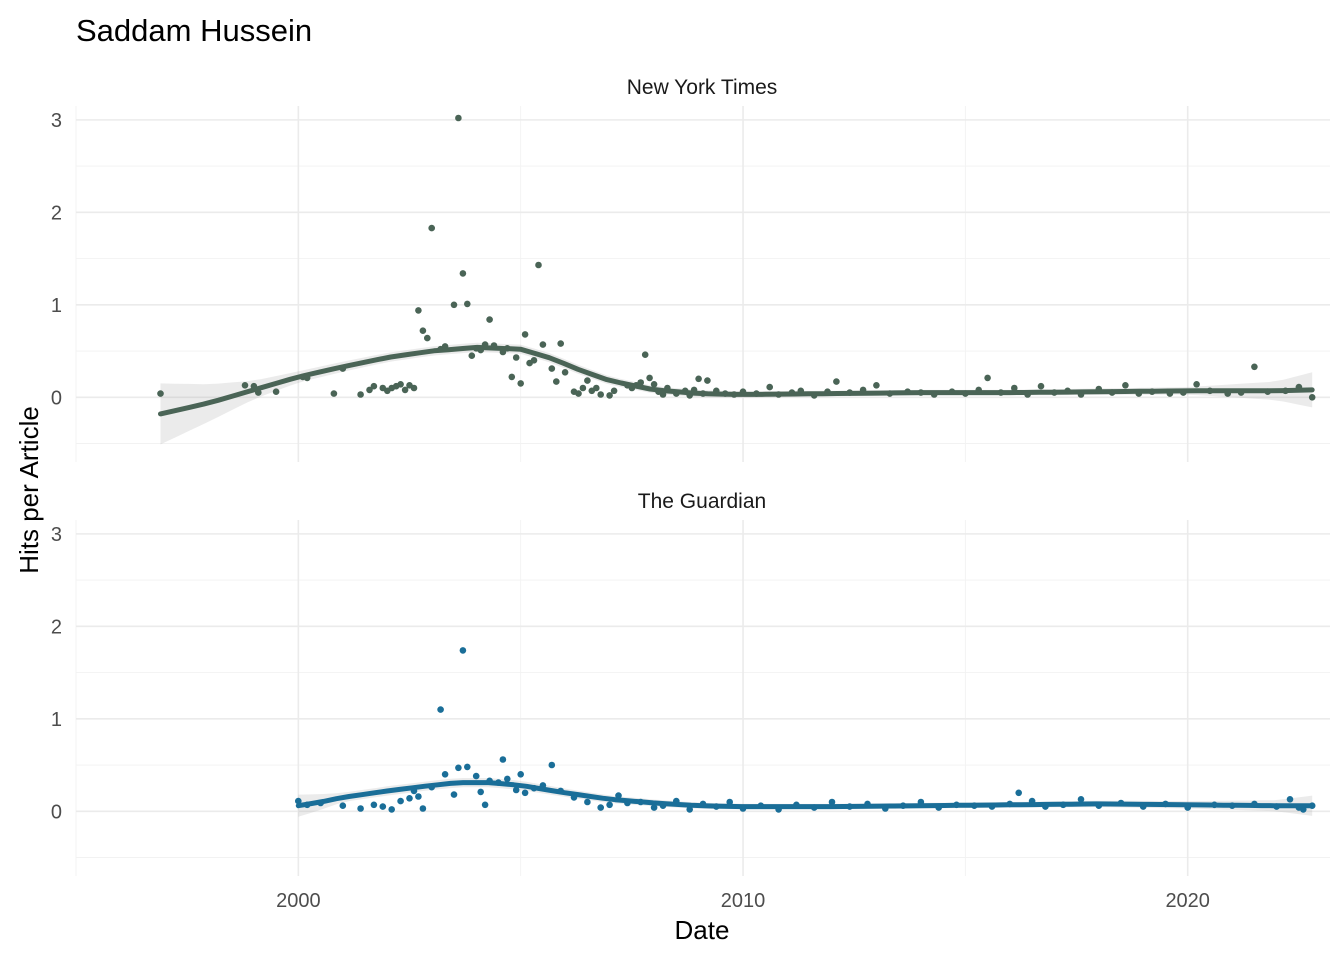 Image resolution: width=1344 pixels, height=960 pixels. What do you see at coordinates (736, 380) in the screenshot?
I see `smooth-line-new-york-times` at bounding box center [736, 380].